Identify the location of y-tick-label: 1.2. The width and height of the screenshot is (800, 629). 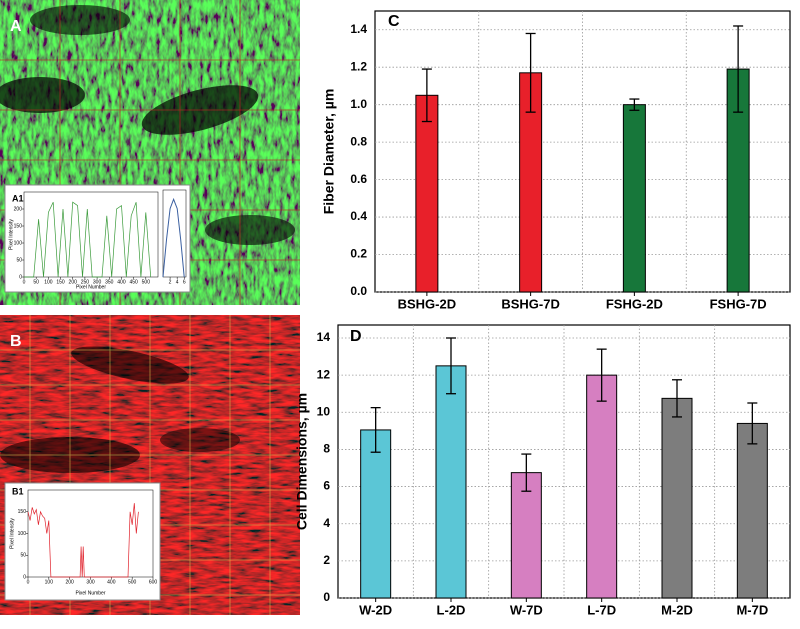
(358, 66).